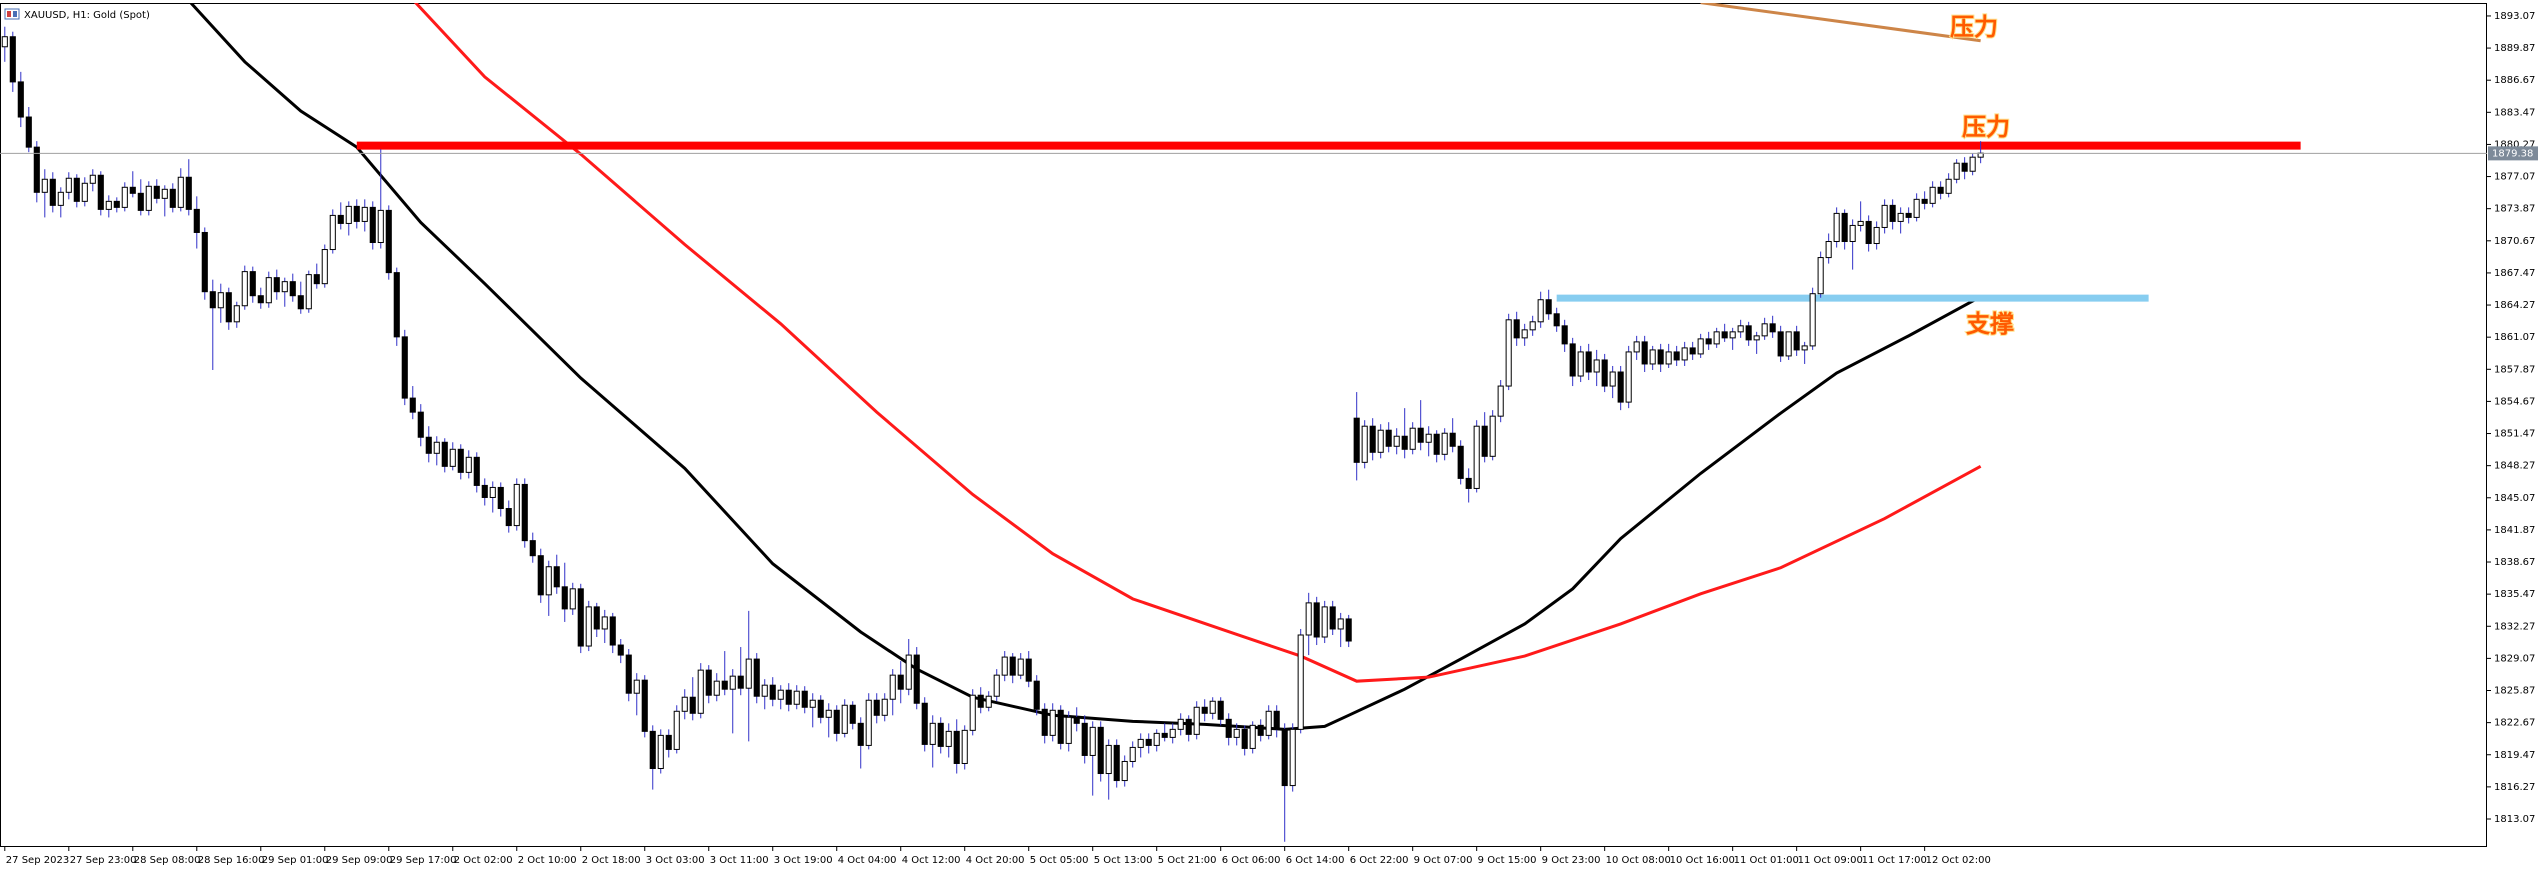 The height and width of the screenshot is (874, 2544). What do you see at coordinates (2514, 369) in the screenshot?
I see `y-tick-label: 1857.87` at bounding box center [2514, 369].